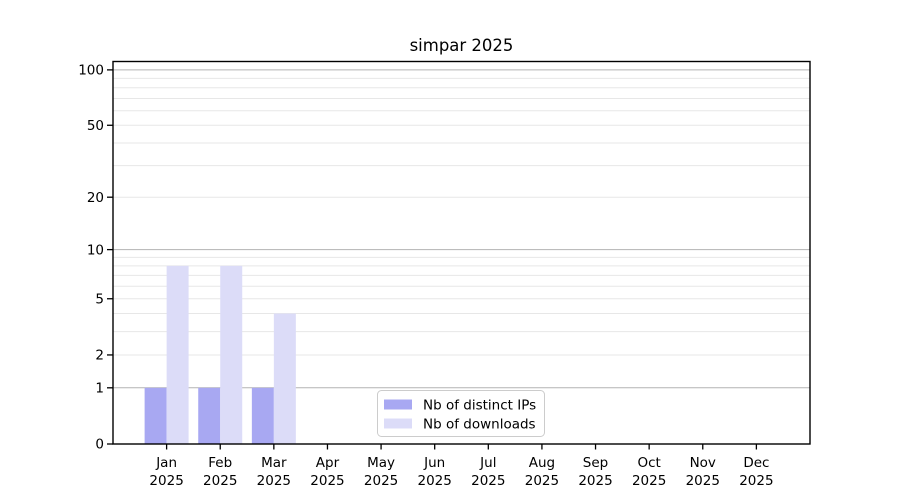  I want to click on bar-downloads-mar, so click(284, 378).